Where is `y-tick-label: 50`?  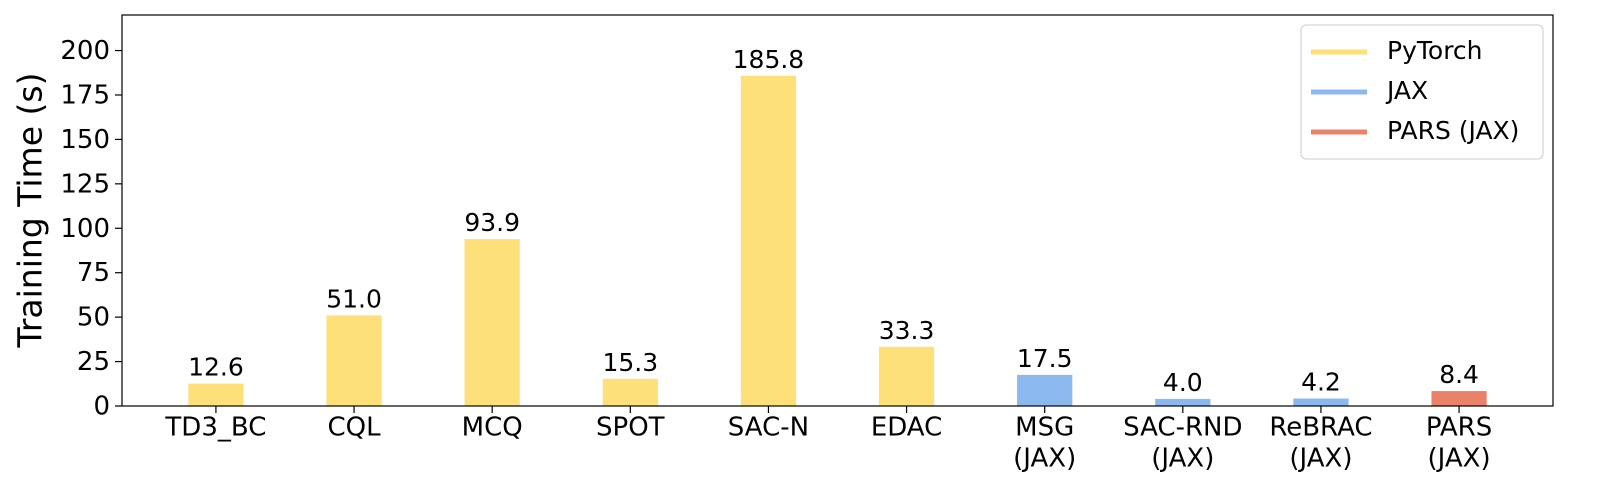 y-tick-label: 50 is located at coordinates (93, 318).